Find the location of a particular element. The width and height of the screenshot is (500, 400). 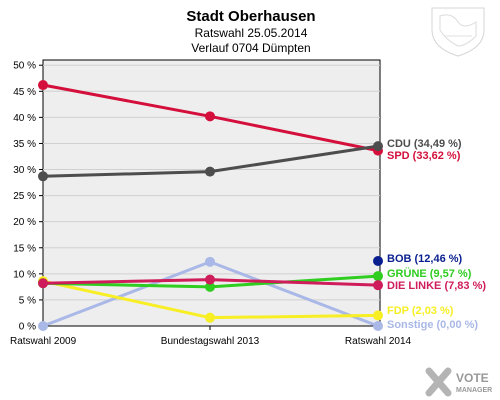

y-tick-label: 30 % is located at coordinates (24, 170).